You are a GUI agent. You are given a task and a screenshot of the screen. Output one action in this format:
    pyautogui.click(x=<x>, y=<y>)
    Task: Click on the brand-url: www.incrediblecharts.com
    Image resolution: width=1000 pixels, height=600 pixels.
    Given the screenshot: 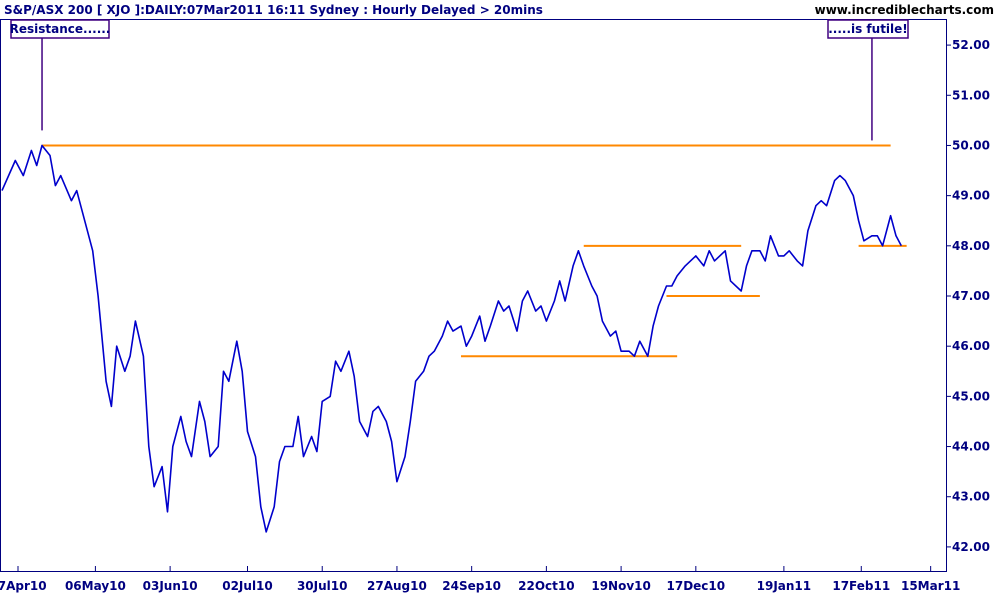 What is the action you would take?
    pyautogui.click(x=904, y=10)
    